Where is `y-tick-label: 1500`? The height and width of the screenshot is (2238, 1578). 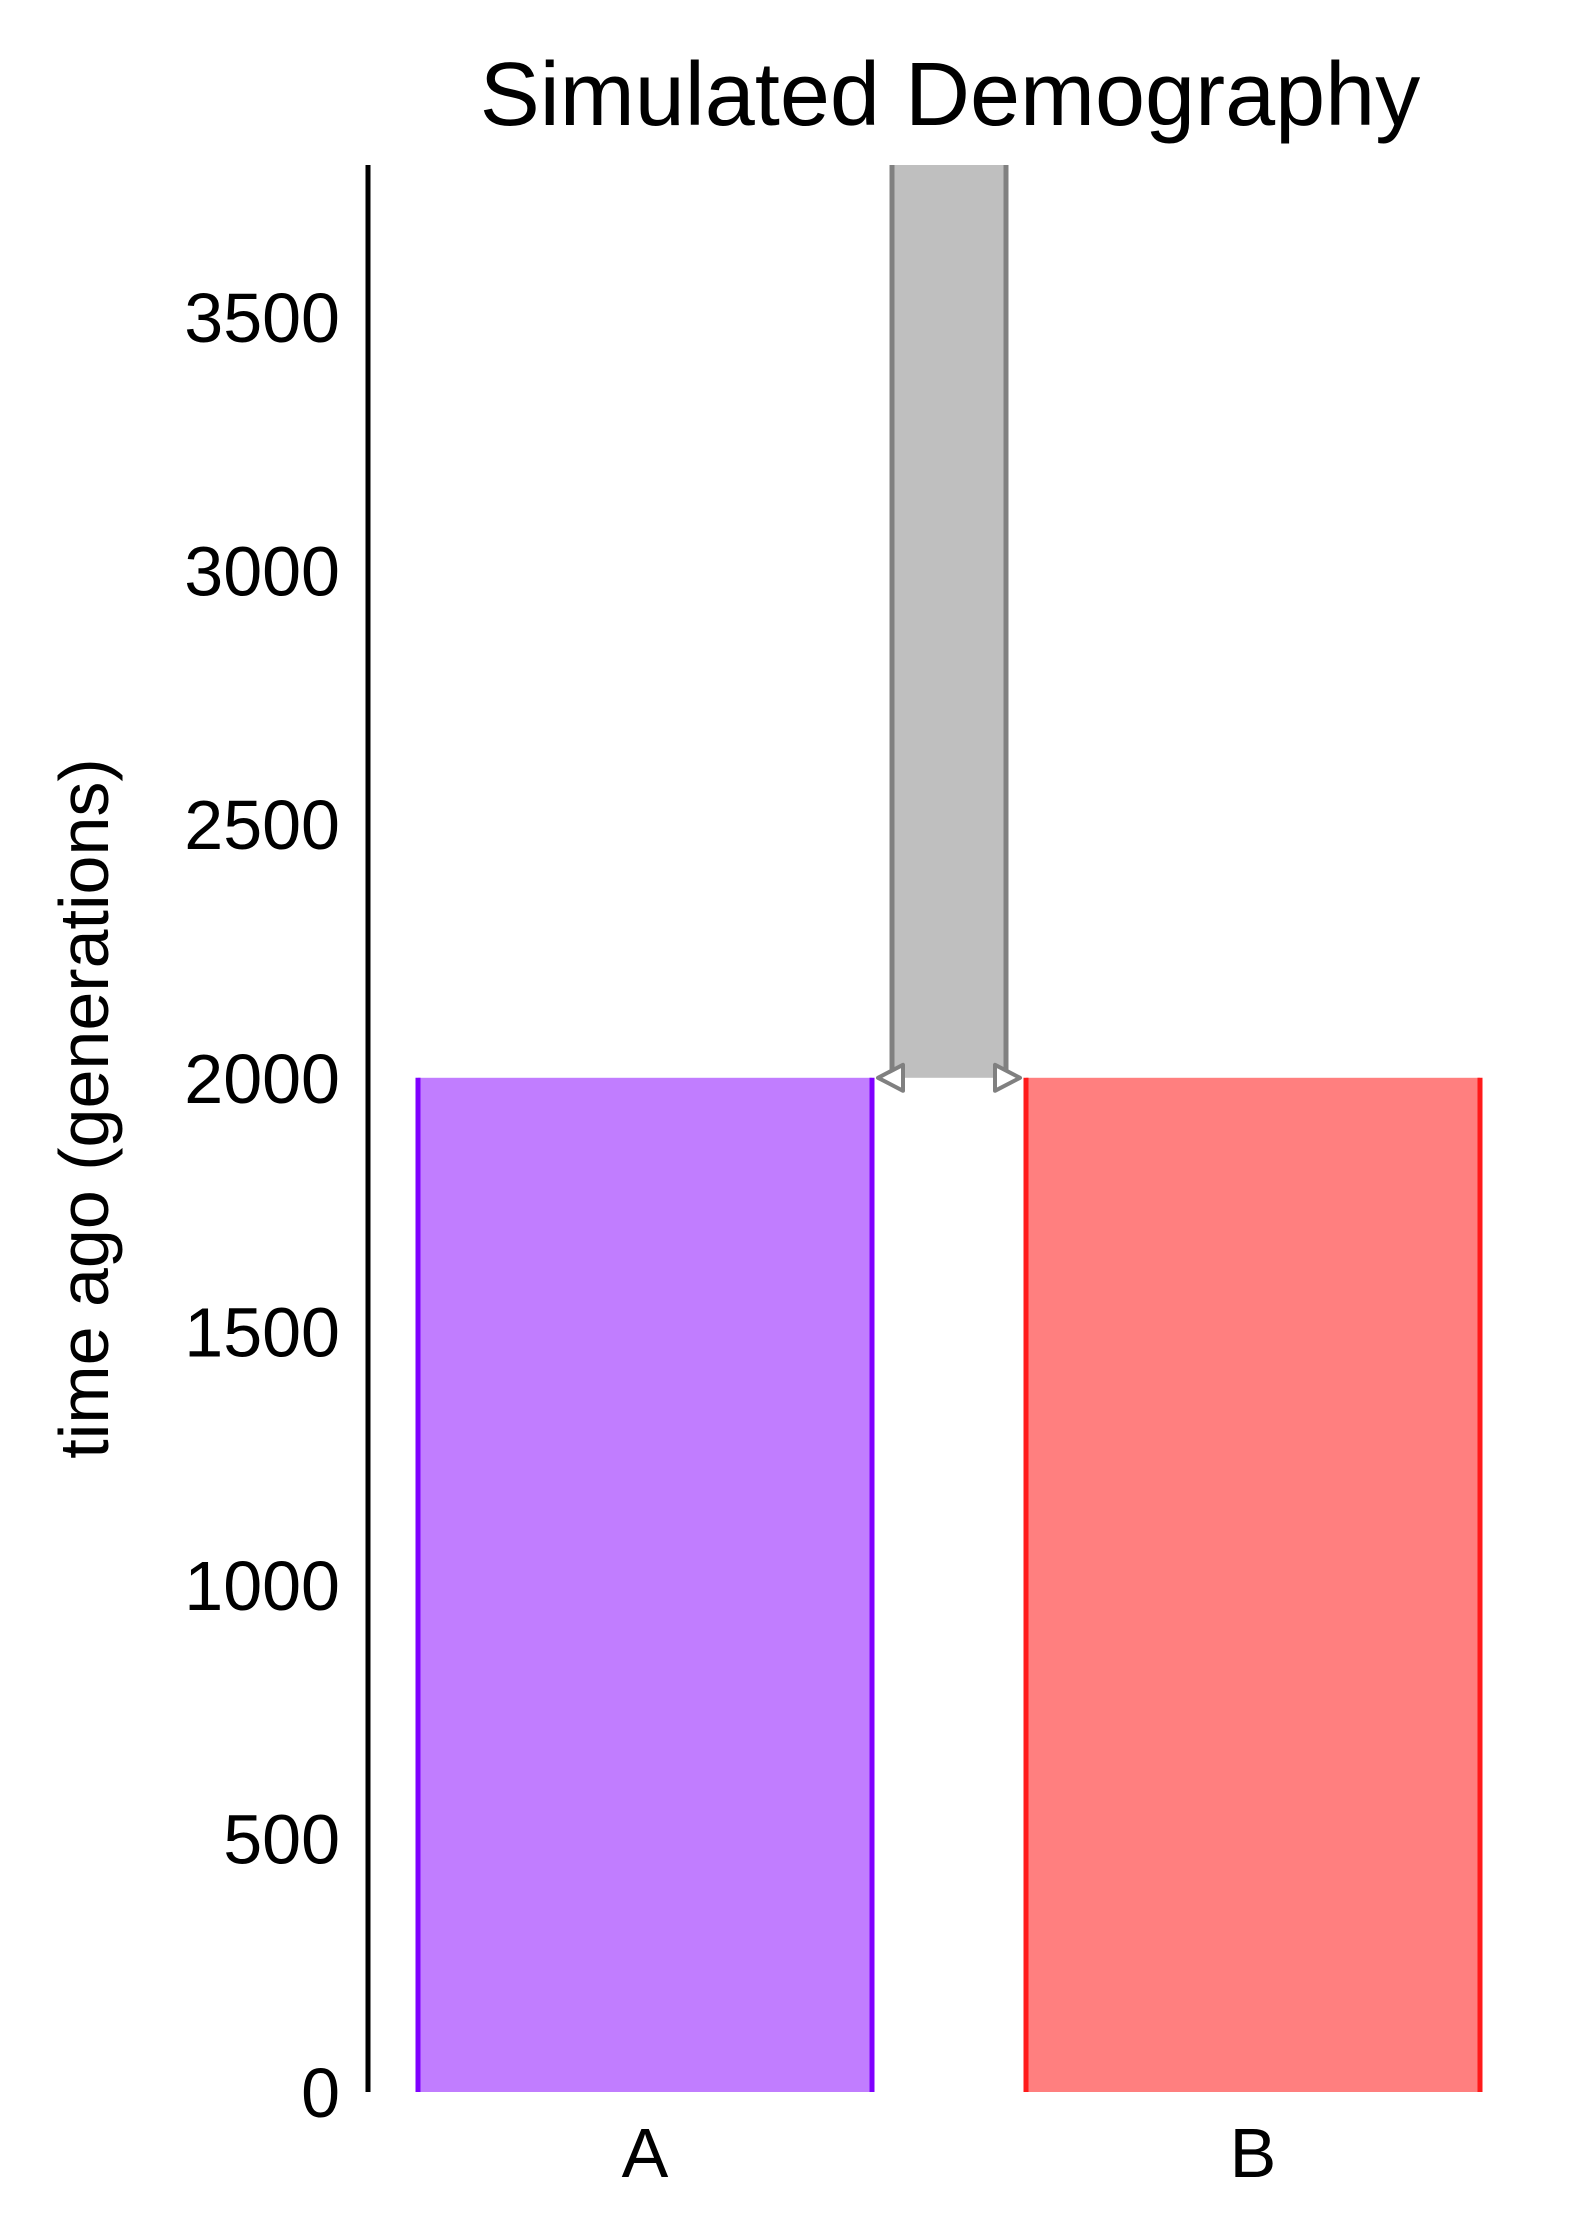
y-tick-label: 1500 is located at coordinates (262, 1332).